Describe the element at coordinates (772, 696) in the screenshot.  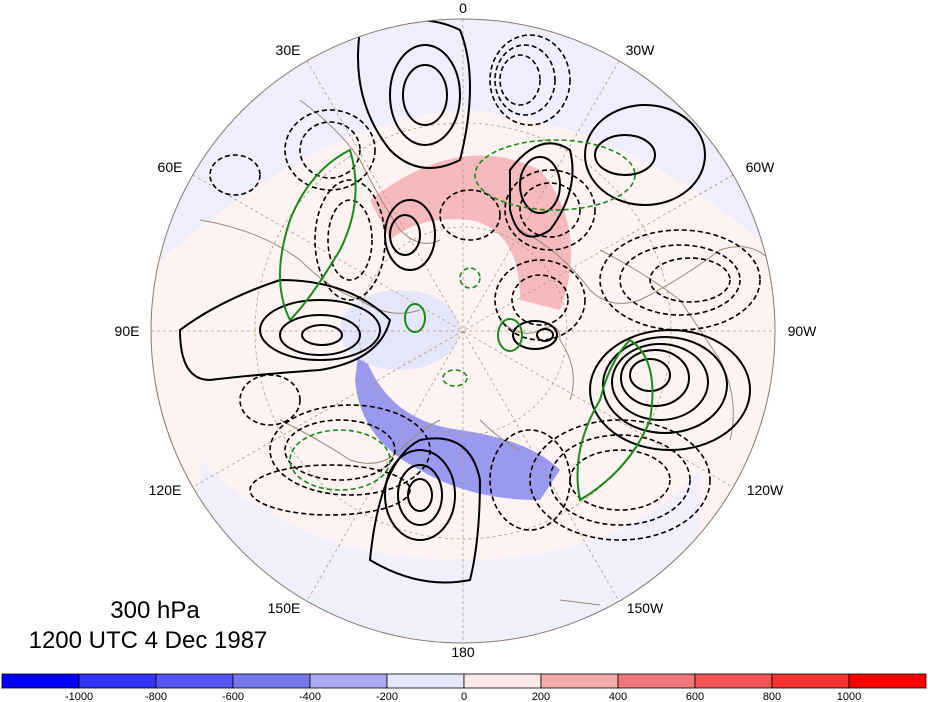
I see `colorbar-tick-label: 800` at that location.